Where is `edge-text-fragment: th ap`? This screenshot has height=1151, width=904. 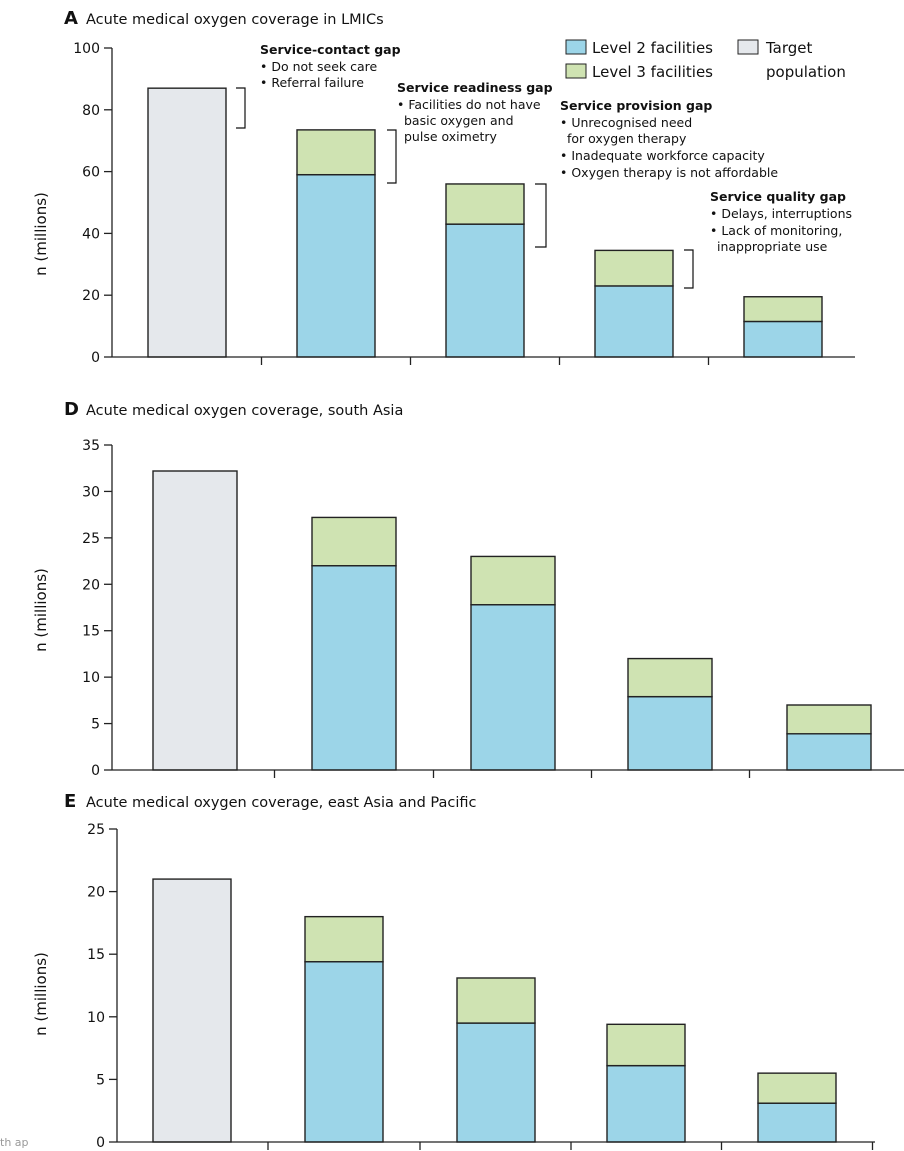
edge-text-fragment: th ap is located at coordinates (14, 1142).